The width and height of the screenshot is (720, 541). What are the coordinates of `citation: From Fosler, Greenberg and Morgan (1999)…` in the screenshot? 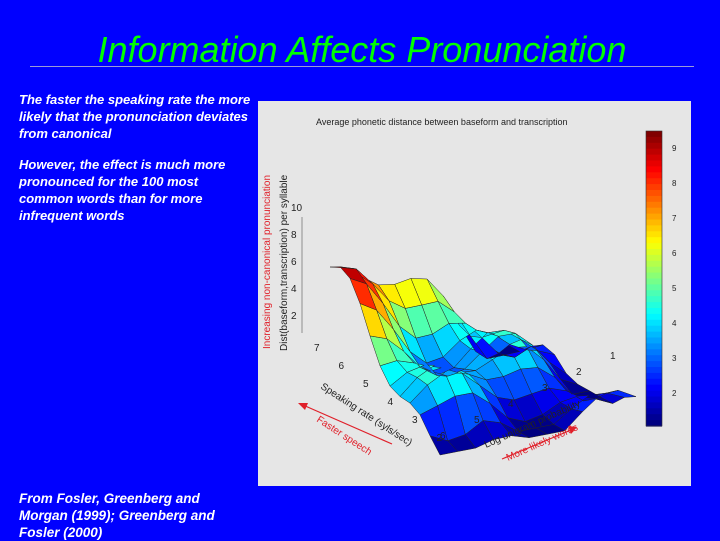 It's located at (117, 515).